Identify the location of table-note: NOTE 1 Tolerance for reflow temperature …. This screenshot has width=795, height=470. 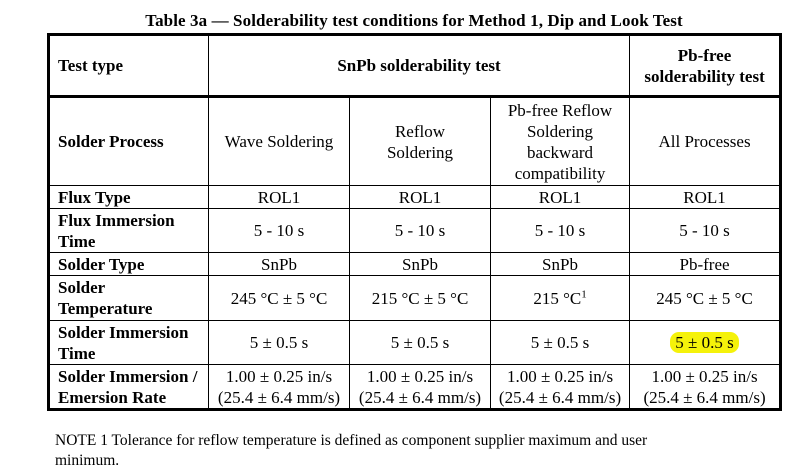
(351, 440).